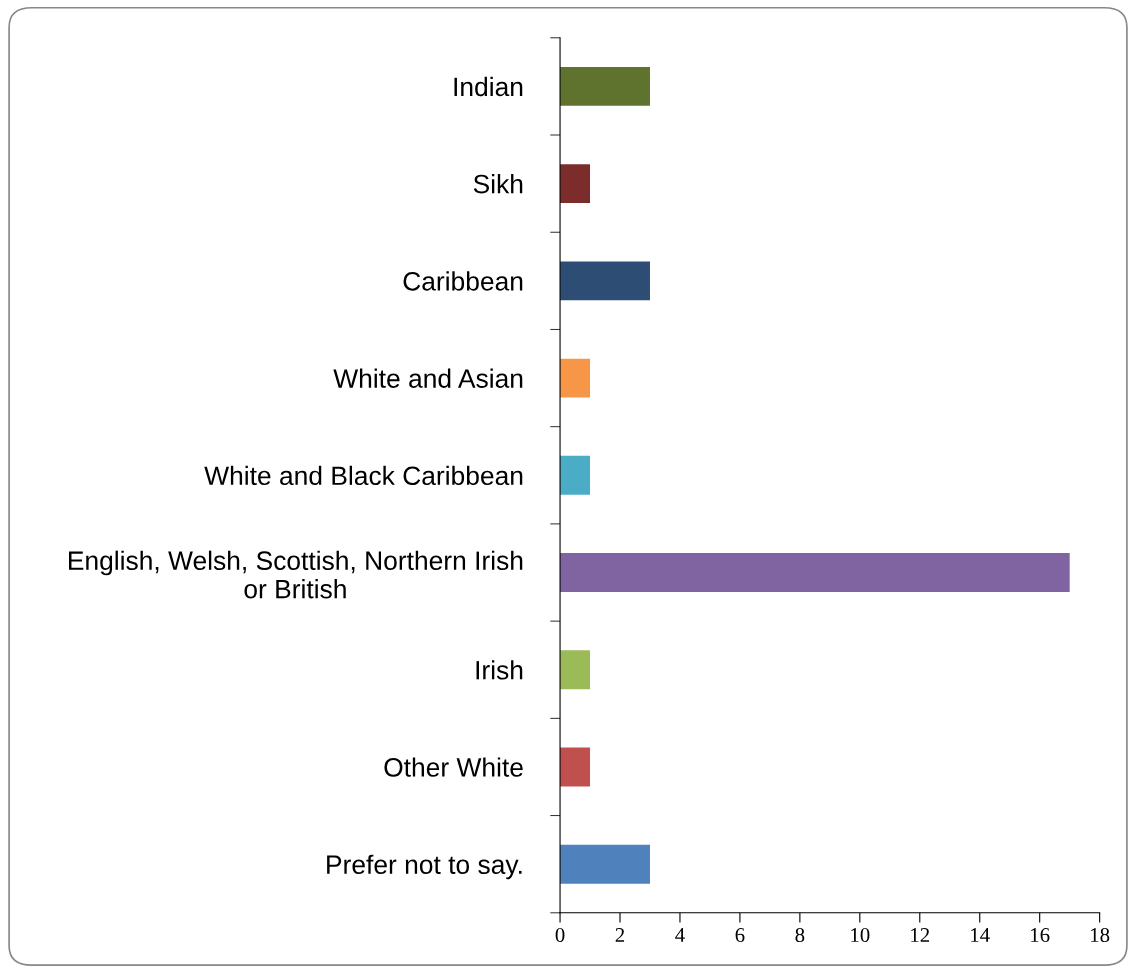 This screenshot has height=969, width=1136. I want to click on x-tick-label: 8, so click(800, 935).